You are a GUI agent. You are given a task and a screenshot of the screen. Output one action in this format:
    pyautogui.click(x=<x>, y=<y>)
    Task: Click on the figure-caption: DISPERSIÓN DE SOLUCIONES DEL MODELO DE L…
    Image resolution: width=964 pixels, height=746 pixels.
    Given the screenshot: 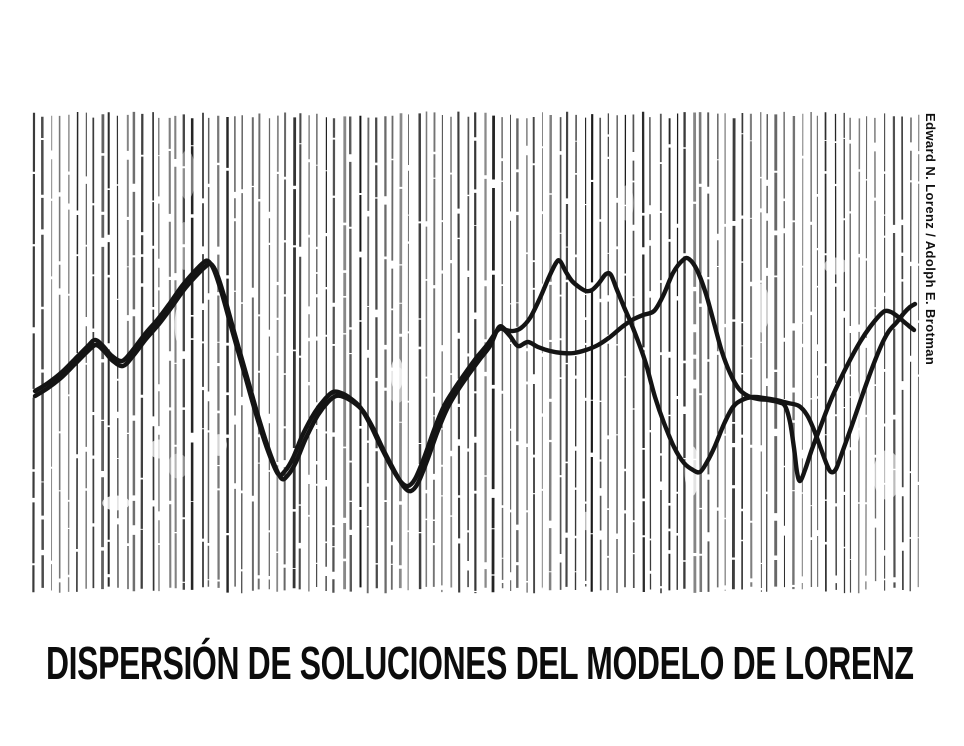 What is the action you would take?
    pyautogui.click(x=480, y=663)
    